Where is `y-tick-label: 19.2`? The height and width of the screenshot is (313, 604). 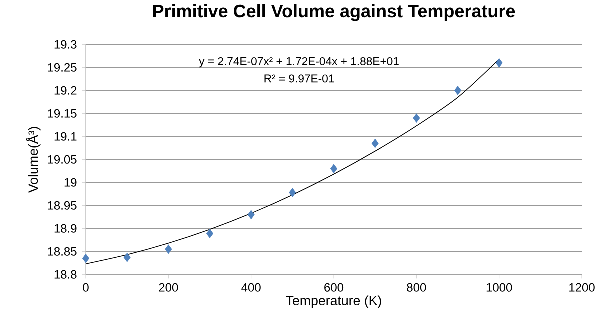 y-tick-label: 19.2 is located at coordinates (65, 91).